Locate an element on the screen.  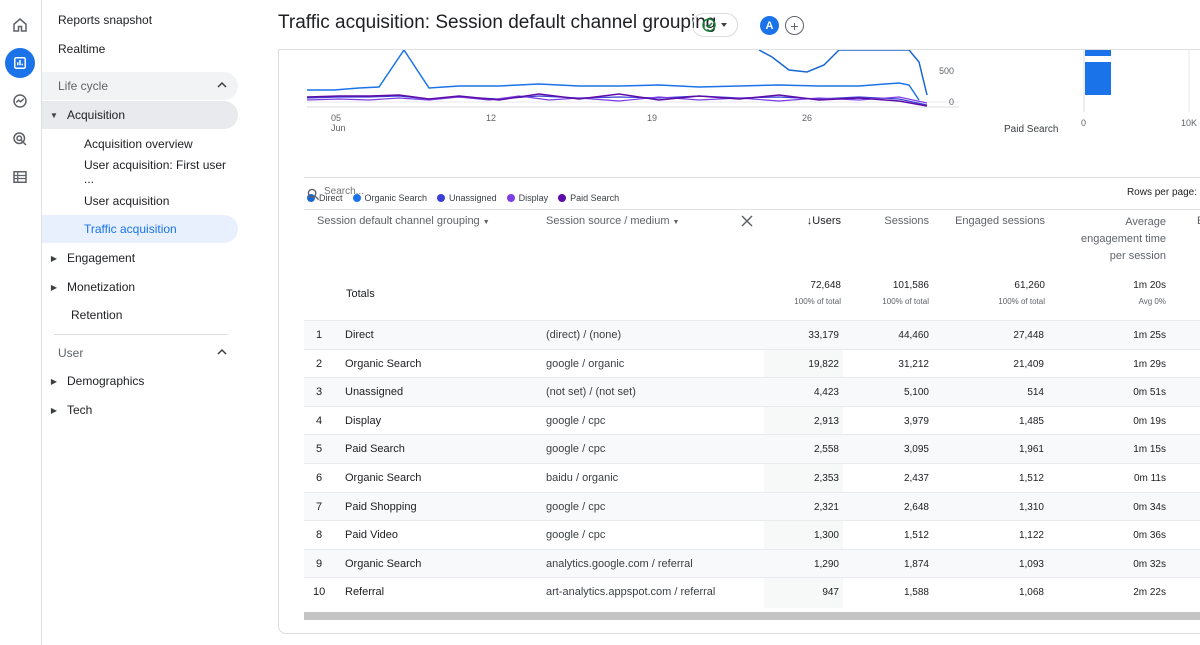
nav-label: Reports snapshot is located at coordinates (105, 20).